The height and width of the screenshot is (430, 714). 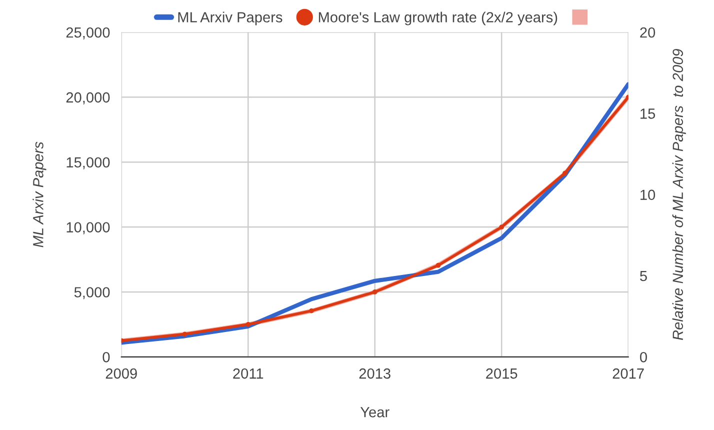 I want to click on y2-tick-label: 15, so click(x=648, y=113).